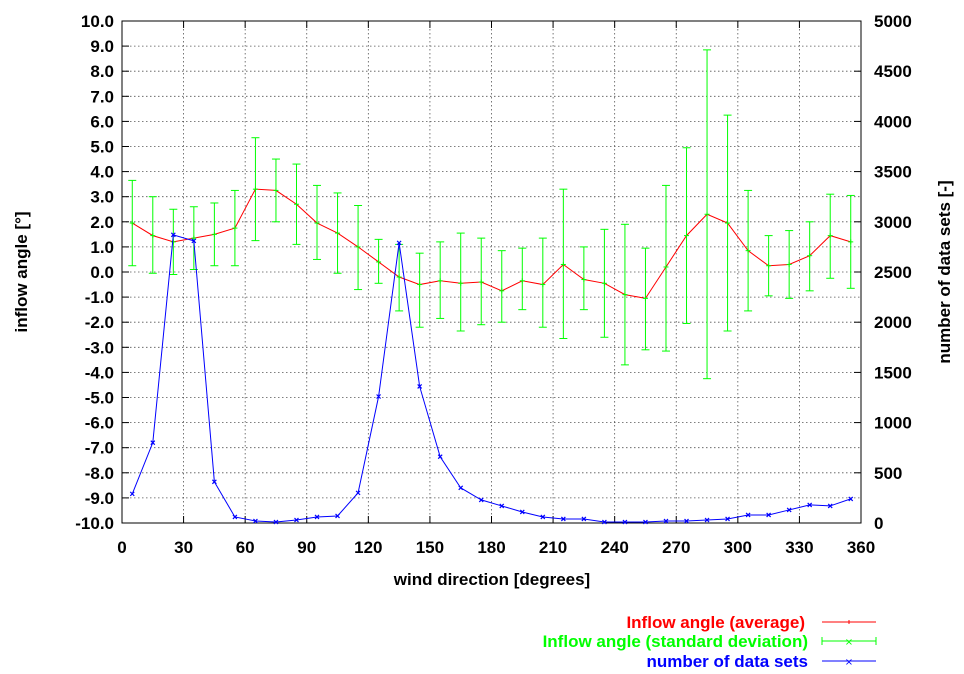 The height and width of the screenshot is (674, 964). I want to click on y2-tick-label: 500, so click(888, 473).